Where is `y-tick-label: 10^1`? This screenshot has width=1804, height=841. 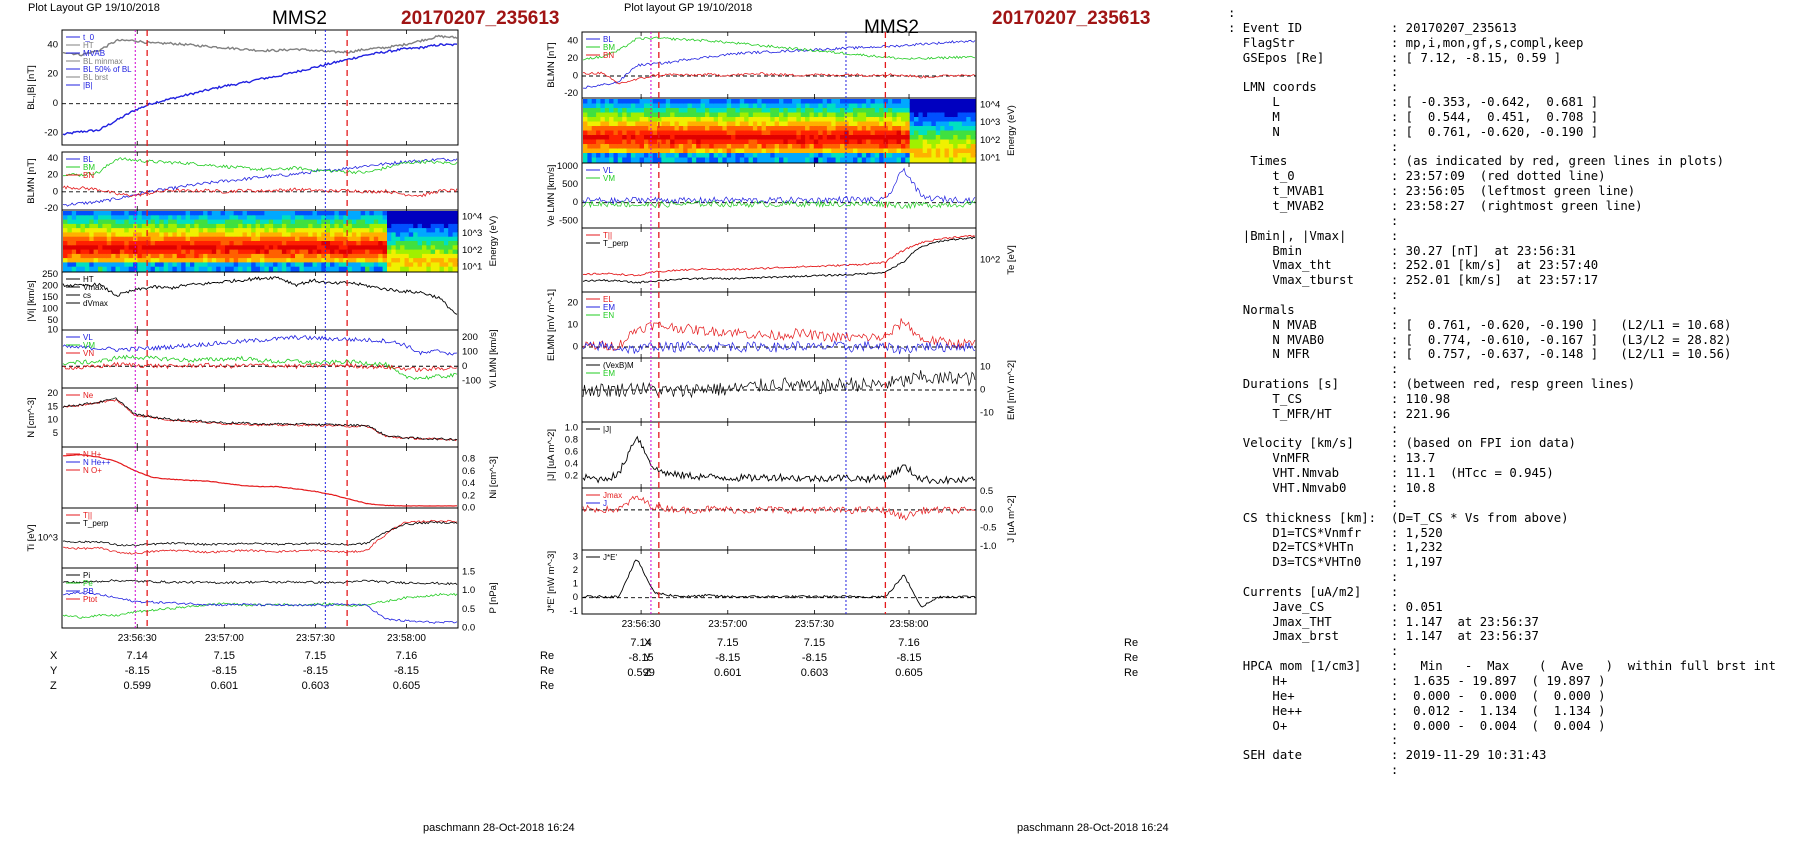
y-tick-label: 10^1 is located at coordinates (990, 158).